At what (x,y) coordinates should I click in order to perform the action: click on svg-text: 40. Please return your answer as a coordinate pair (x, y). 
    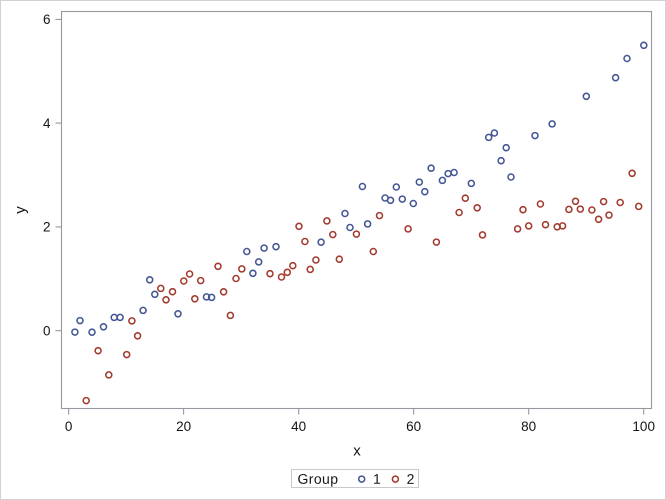
    Looking at the image, I should click on (298, 426).